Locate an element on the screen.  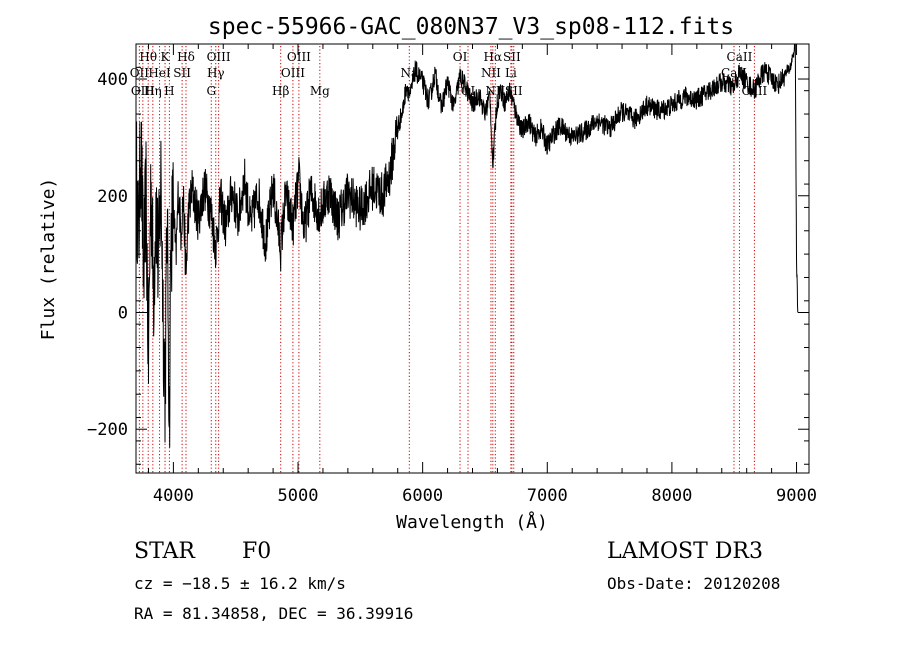
line-label: CaII is located at coordinates (740, 57).